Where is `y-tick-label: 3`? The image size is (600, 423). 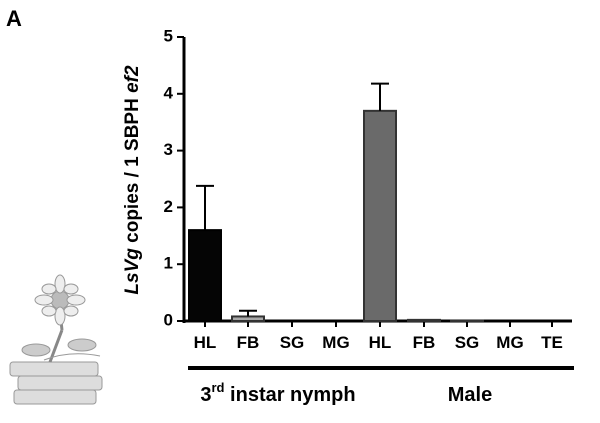
y-tick-label: 3 is located at coordinates (168, 149).